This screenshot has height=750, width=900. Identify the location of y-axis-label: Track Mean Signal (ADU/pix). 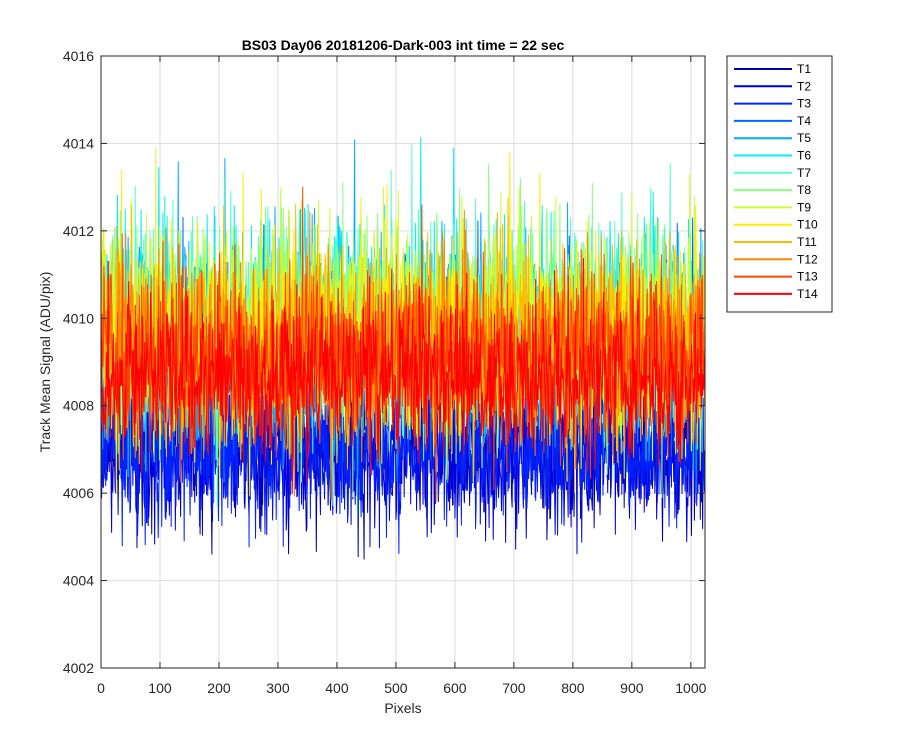
(45, 362).